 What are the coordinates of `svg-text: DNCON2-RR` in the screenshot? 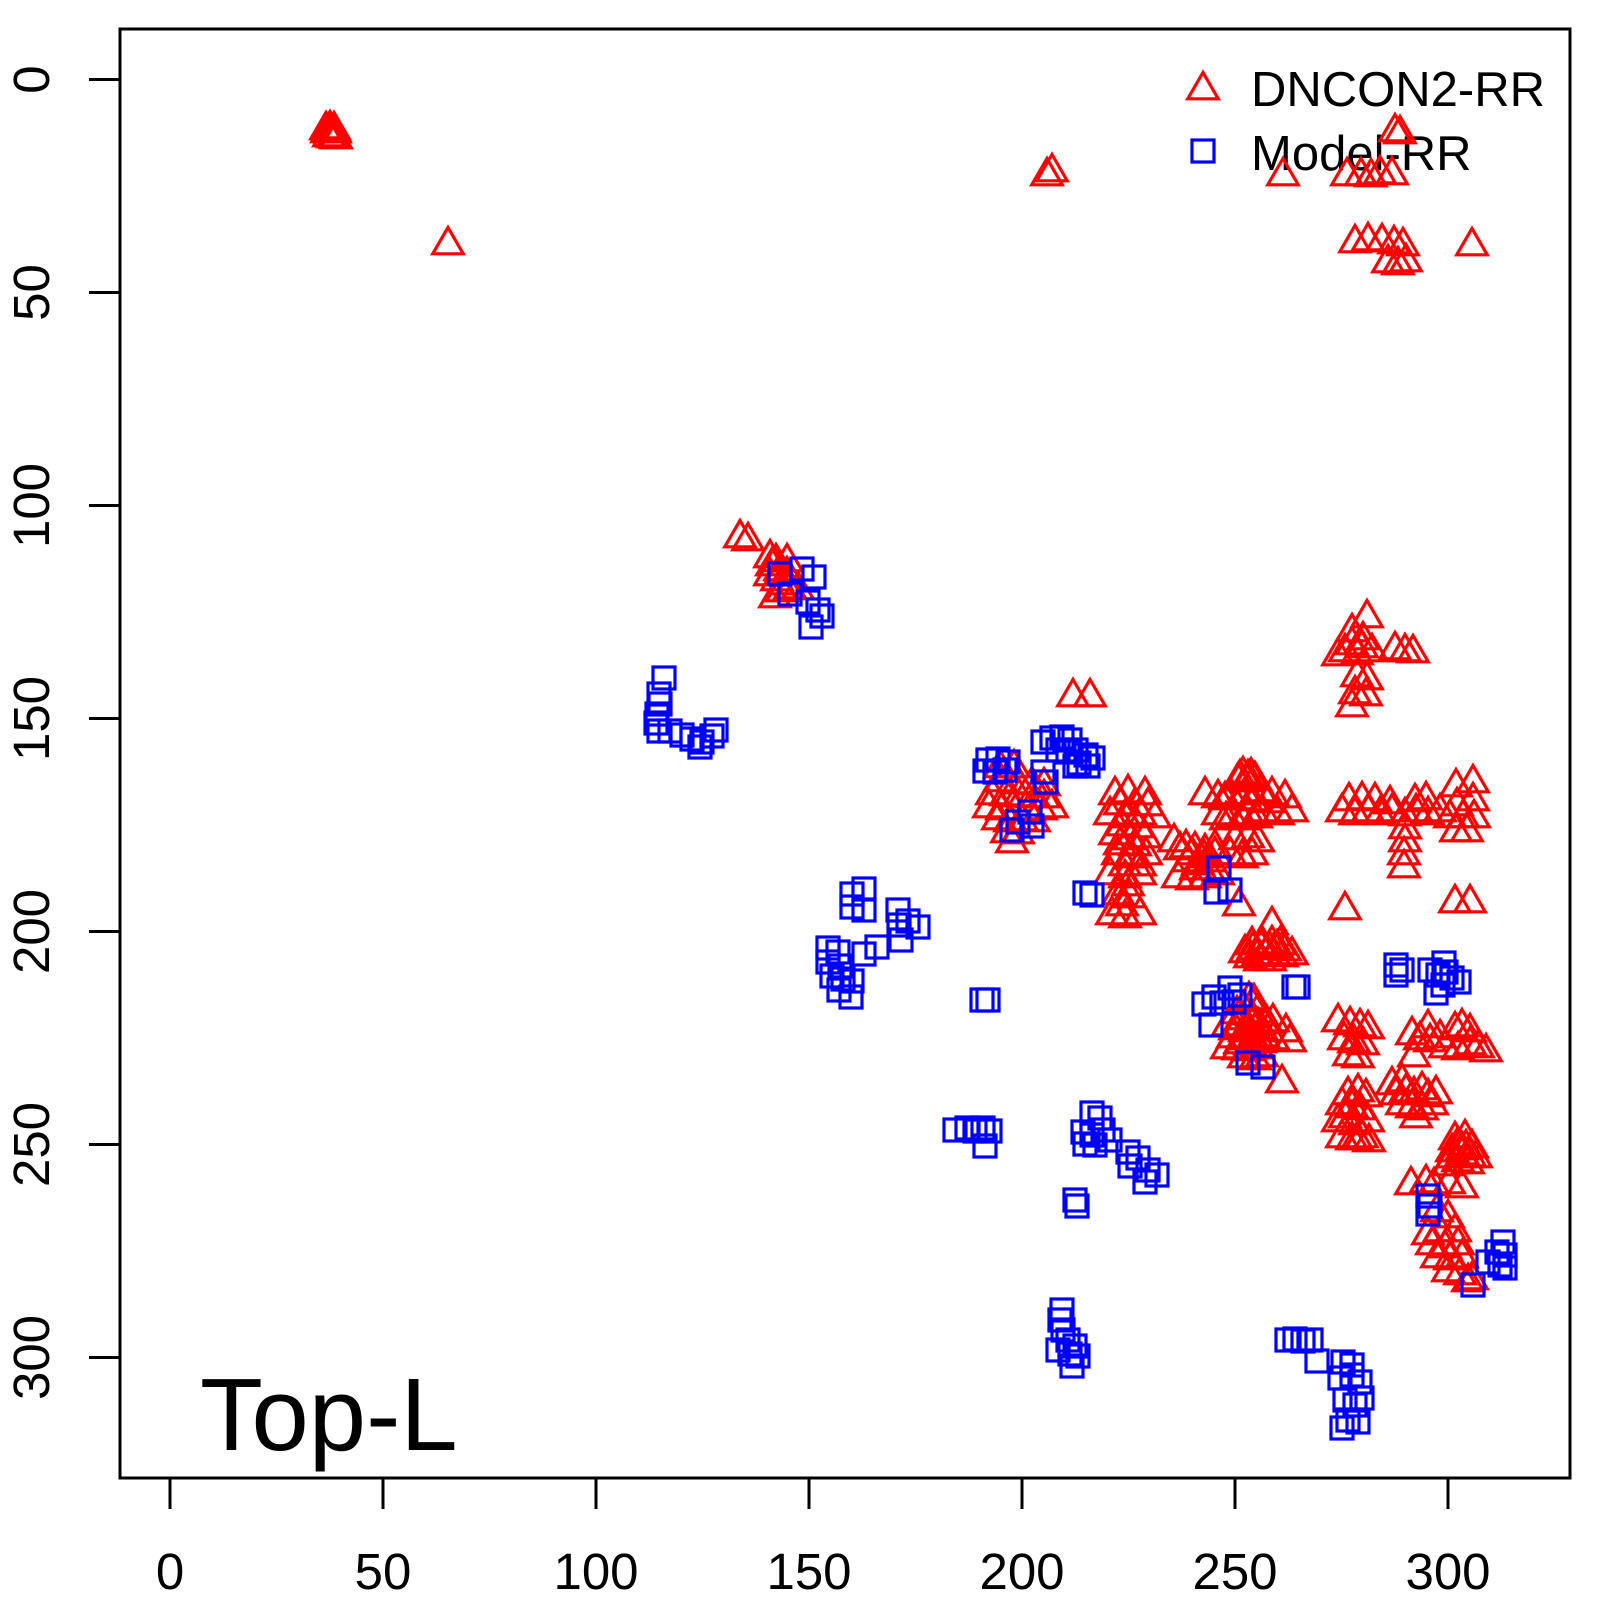 It's located at (1398, 90).